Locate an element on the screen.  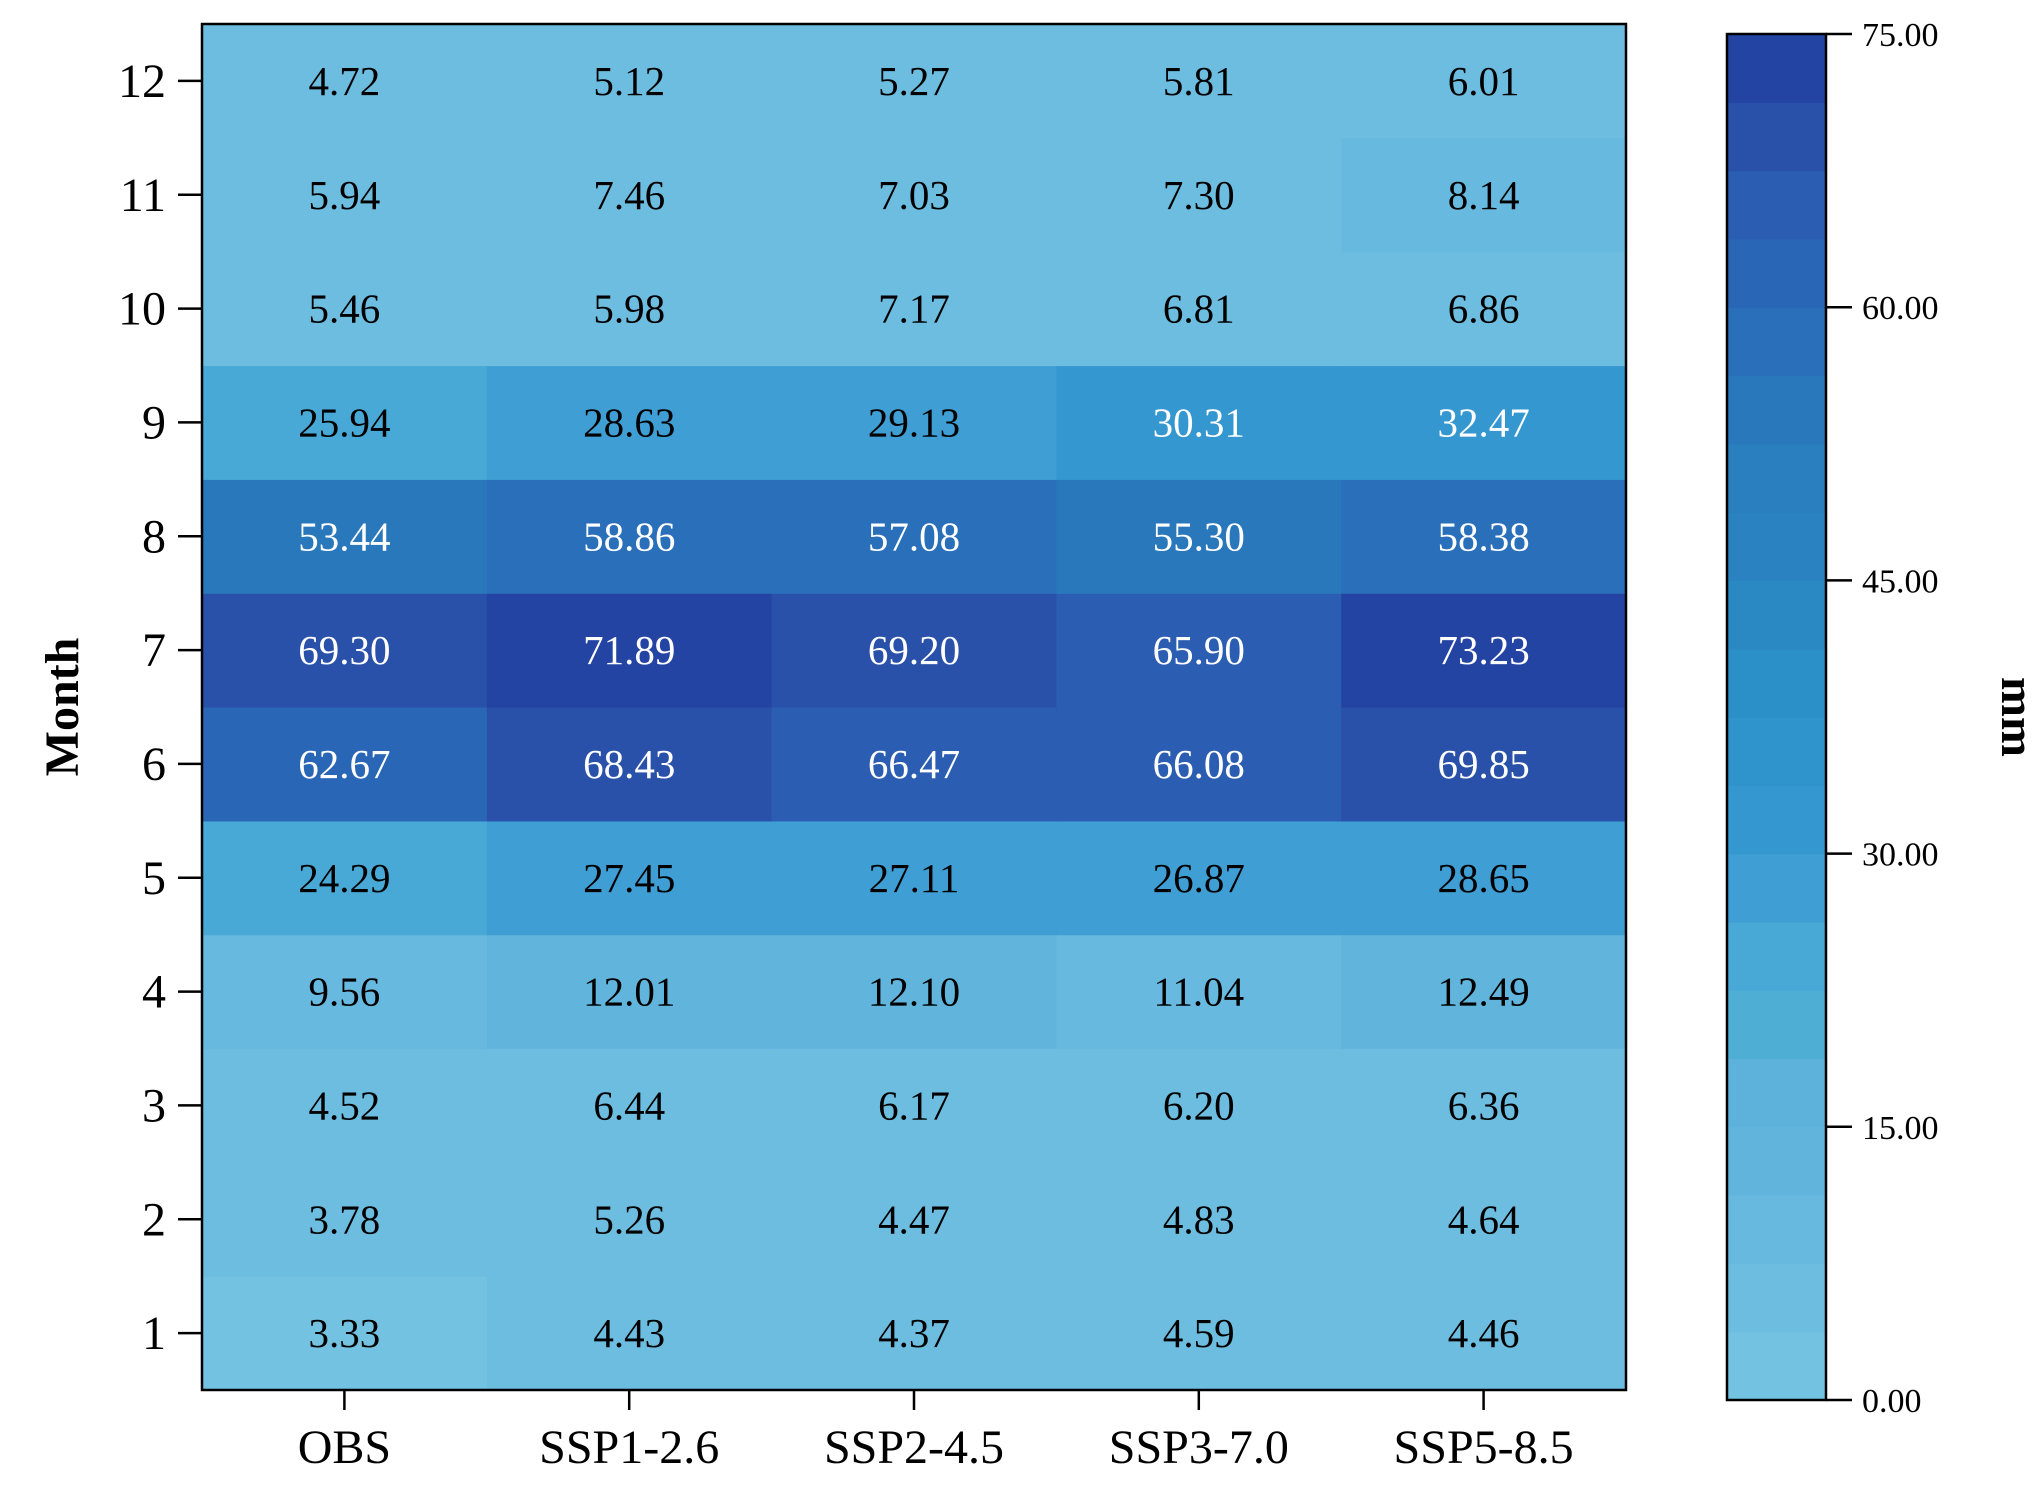
heatmap-cell-label: 66.47 is located at coordinates (914, 764).